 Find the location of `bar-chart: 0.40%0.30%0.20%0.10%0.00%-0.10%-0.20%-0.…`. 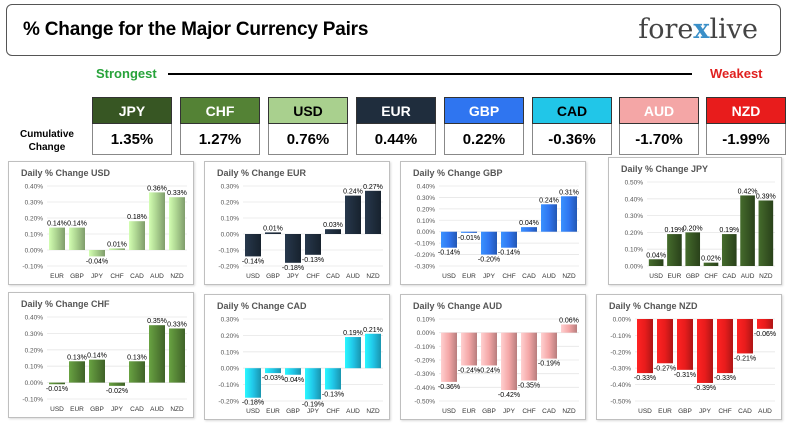

bar-chart: 0.40%0.30%0.20%0.10%0.00%-0.10%-0.20%-0.… is located at coordinates (496, 232).